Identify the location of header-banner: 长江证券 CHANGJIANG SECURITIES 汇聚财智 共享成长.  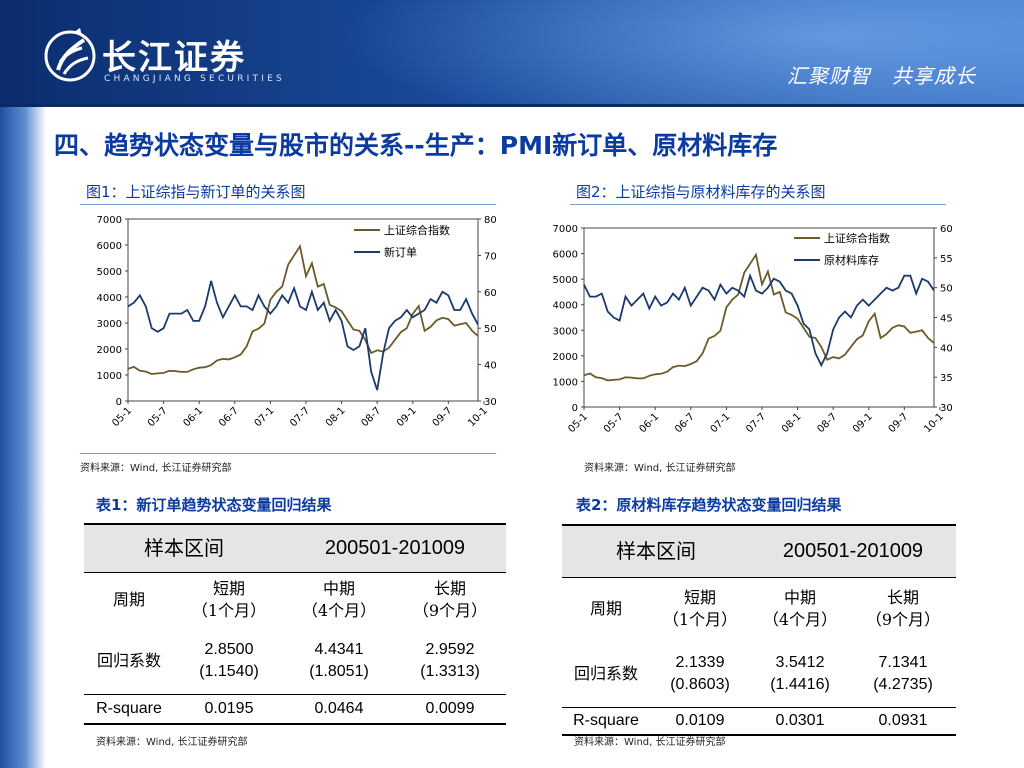
(512, 53).